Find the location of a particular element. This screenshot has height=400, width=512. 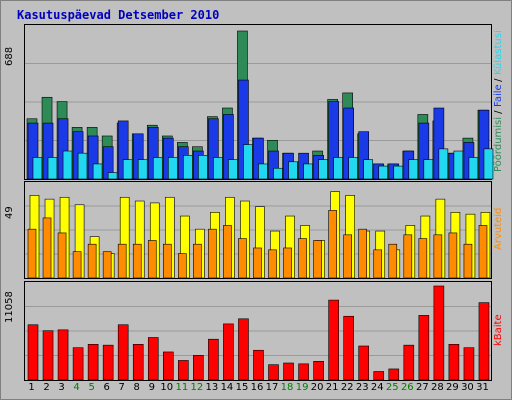

x-tick-label-day-24: 24 is located at coordinates (377, 387).